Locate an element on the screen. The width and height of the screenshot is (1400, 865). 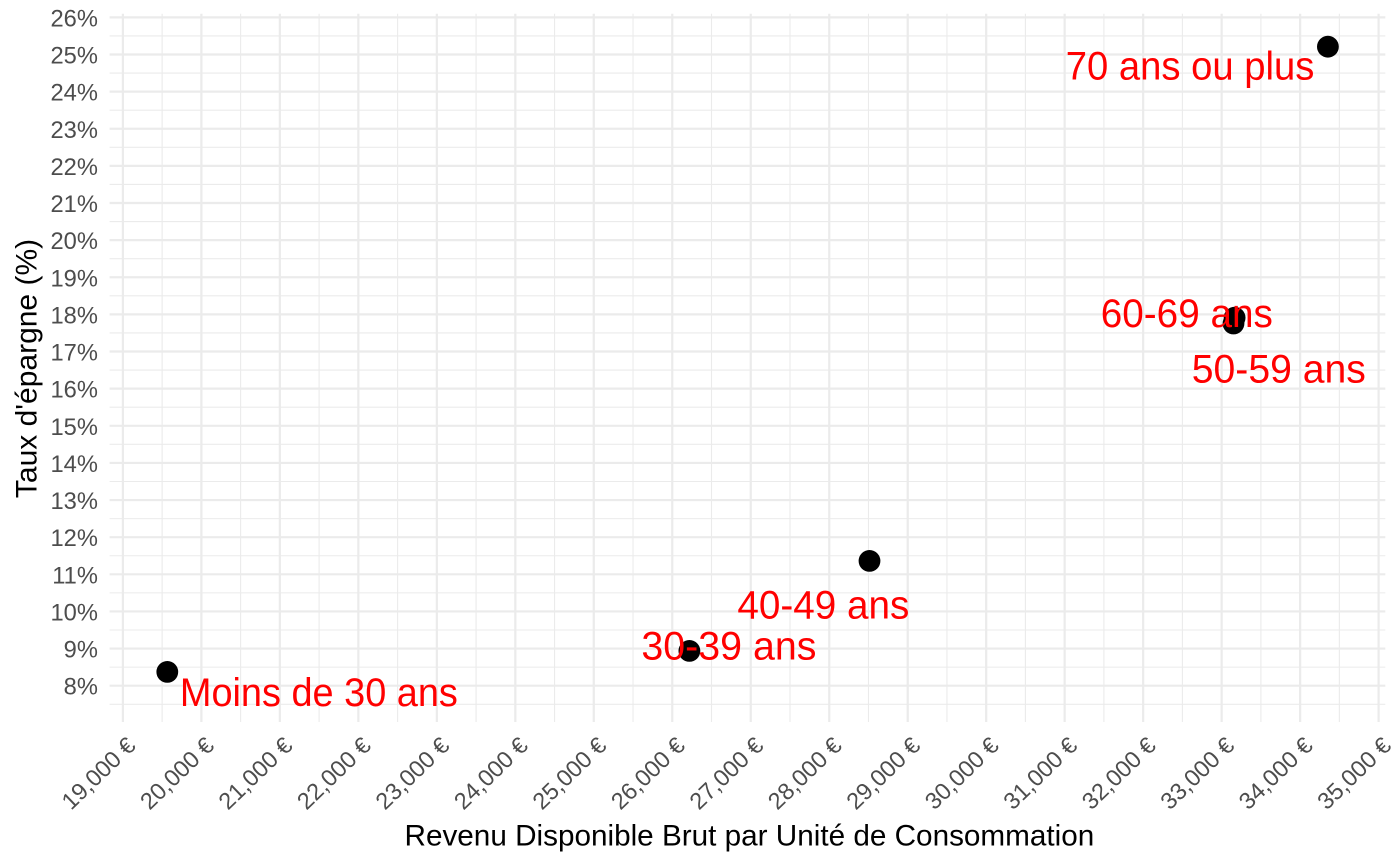
svg-text: 10% is located at coordinates (73, 613).